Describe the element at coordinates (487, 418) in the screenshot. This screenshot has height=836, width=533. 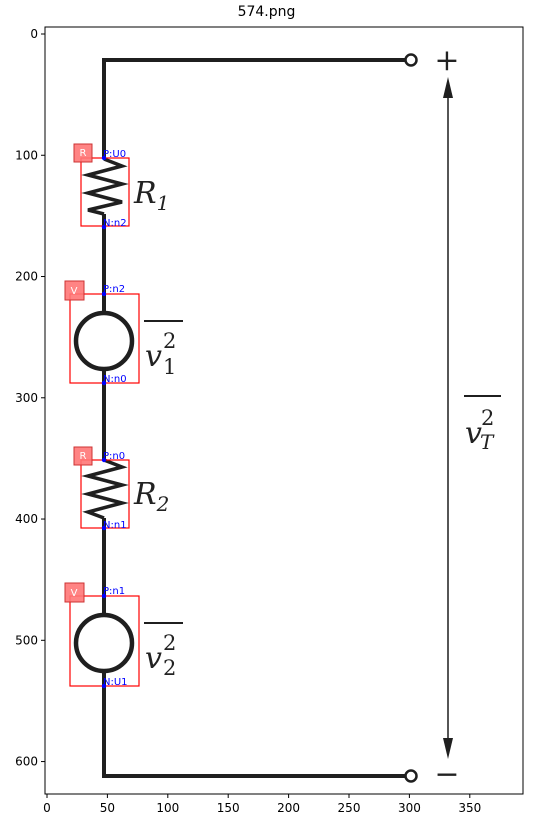
I see `label-vt-sup: 2` at that location.